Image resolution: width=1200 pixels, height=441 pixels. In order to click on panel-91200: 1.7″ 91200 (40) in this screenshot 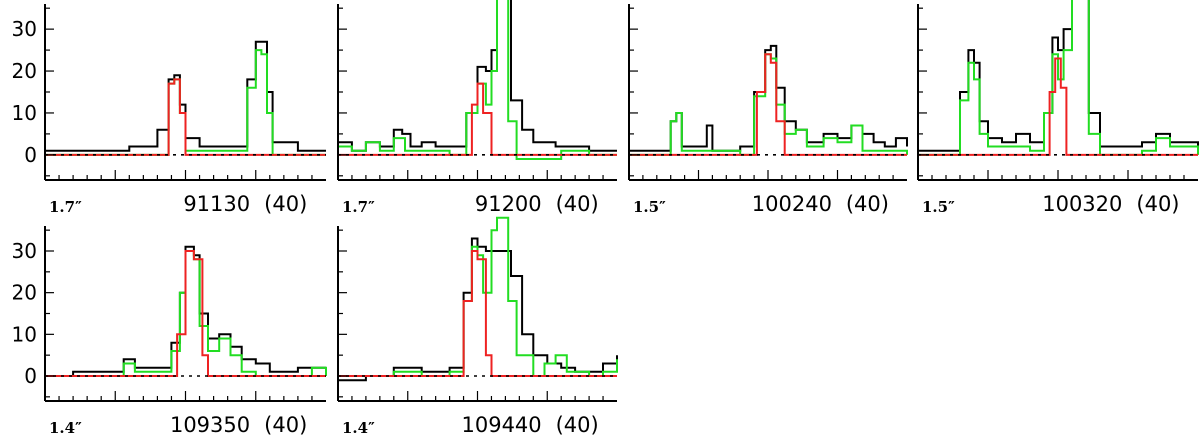, I will do `click(477, 108)`.